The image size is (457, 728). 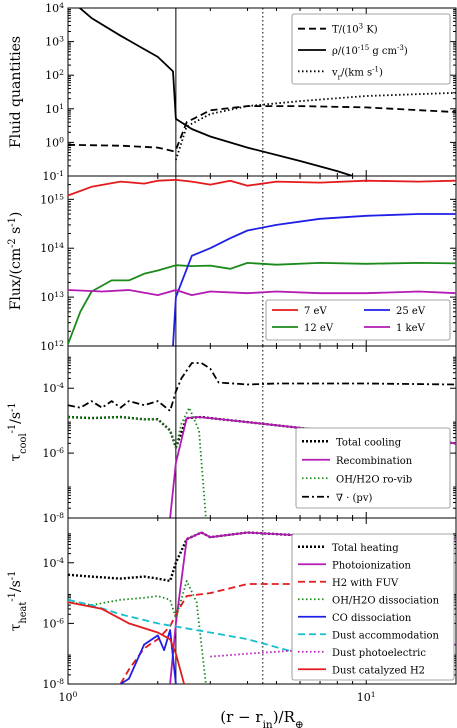 What do you see at coordinates (357, 73) in the screenshot?
I see `legend-label: vr/(km s-1)` at bounding box center [357, 73].